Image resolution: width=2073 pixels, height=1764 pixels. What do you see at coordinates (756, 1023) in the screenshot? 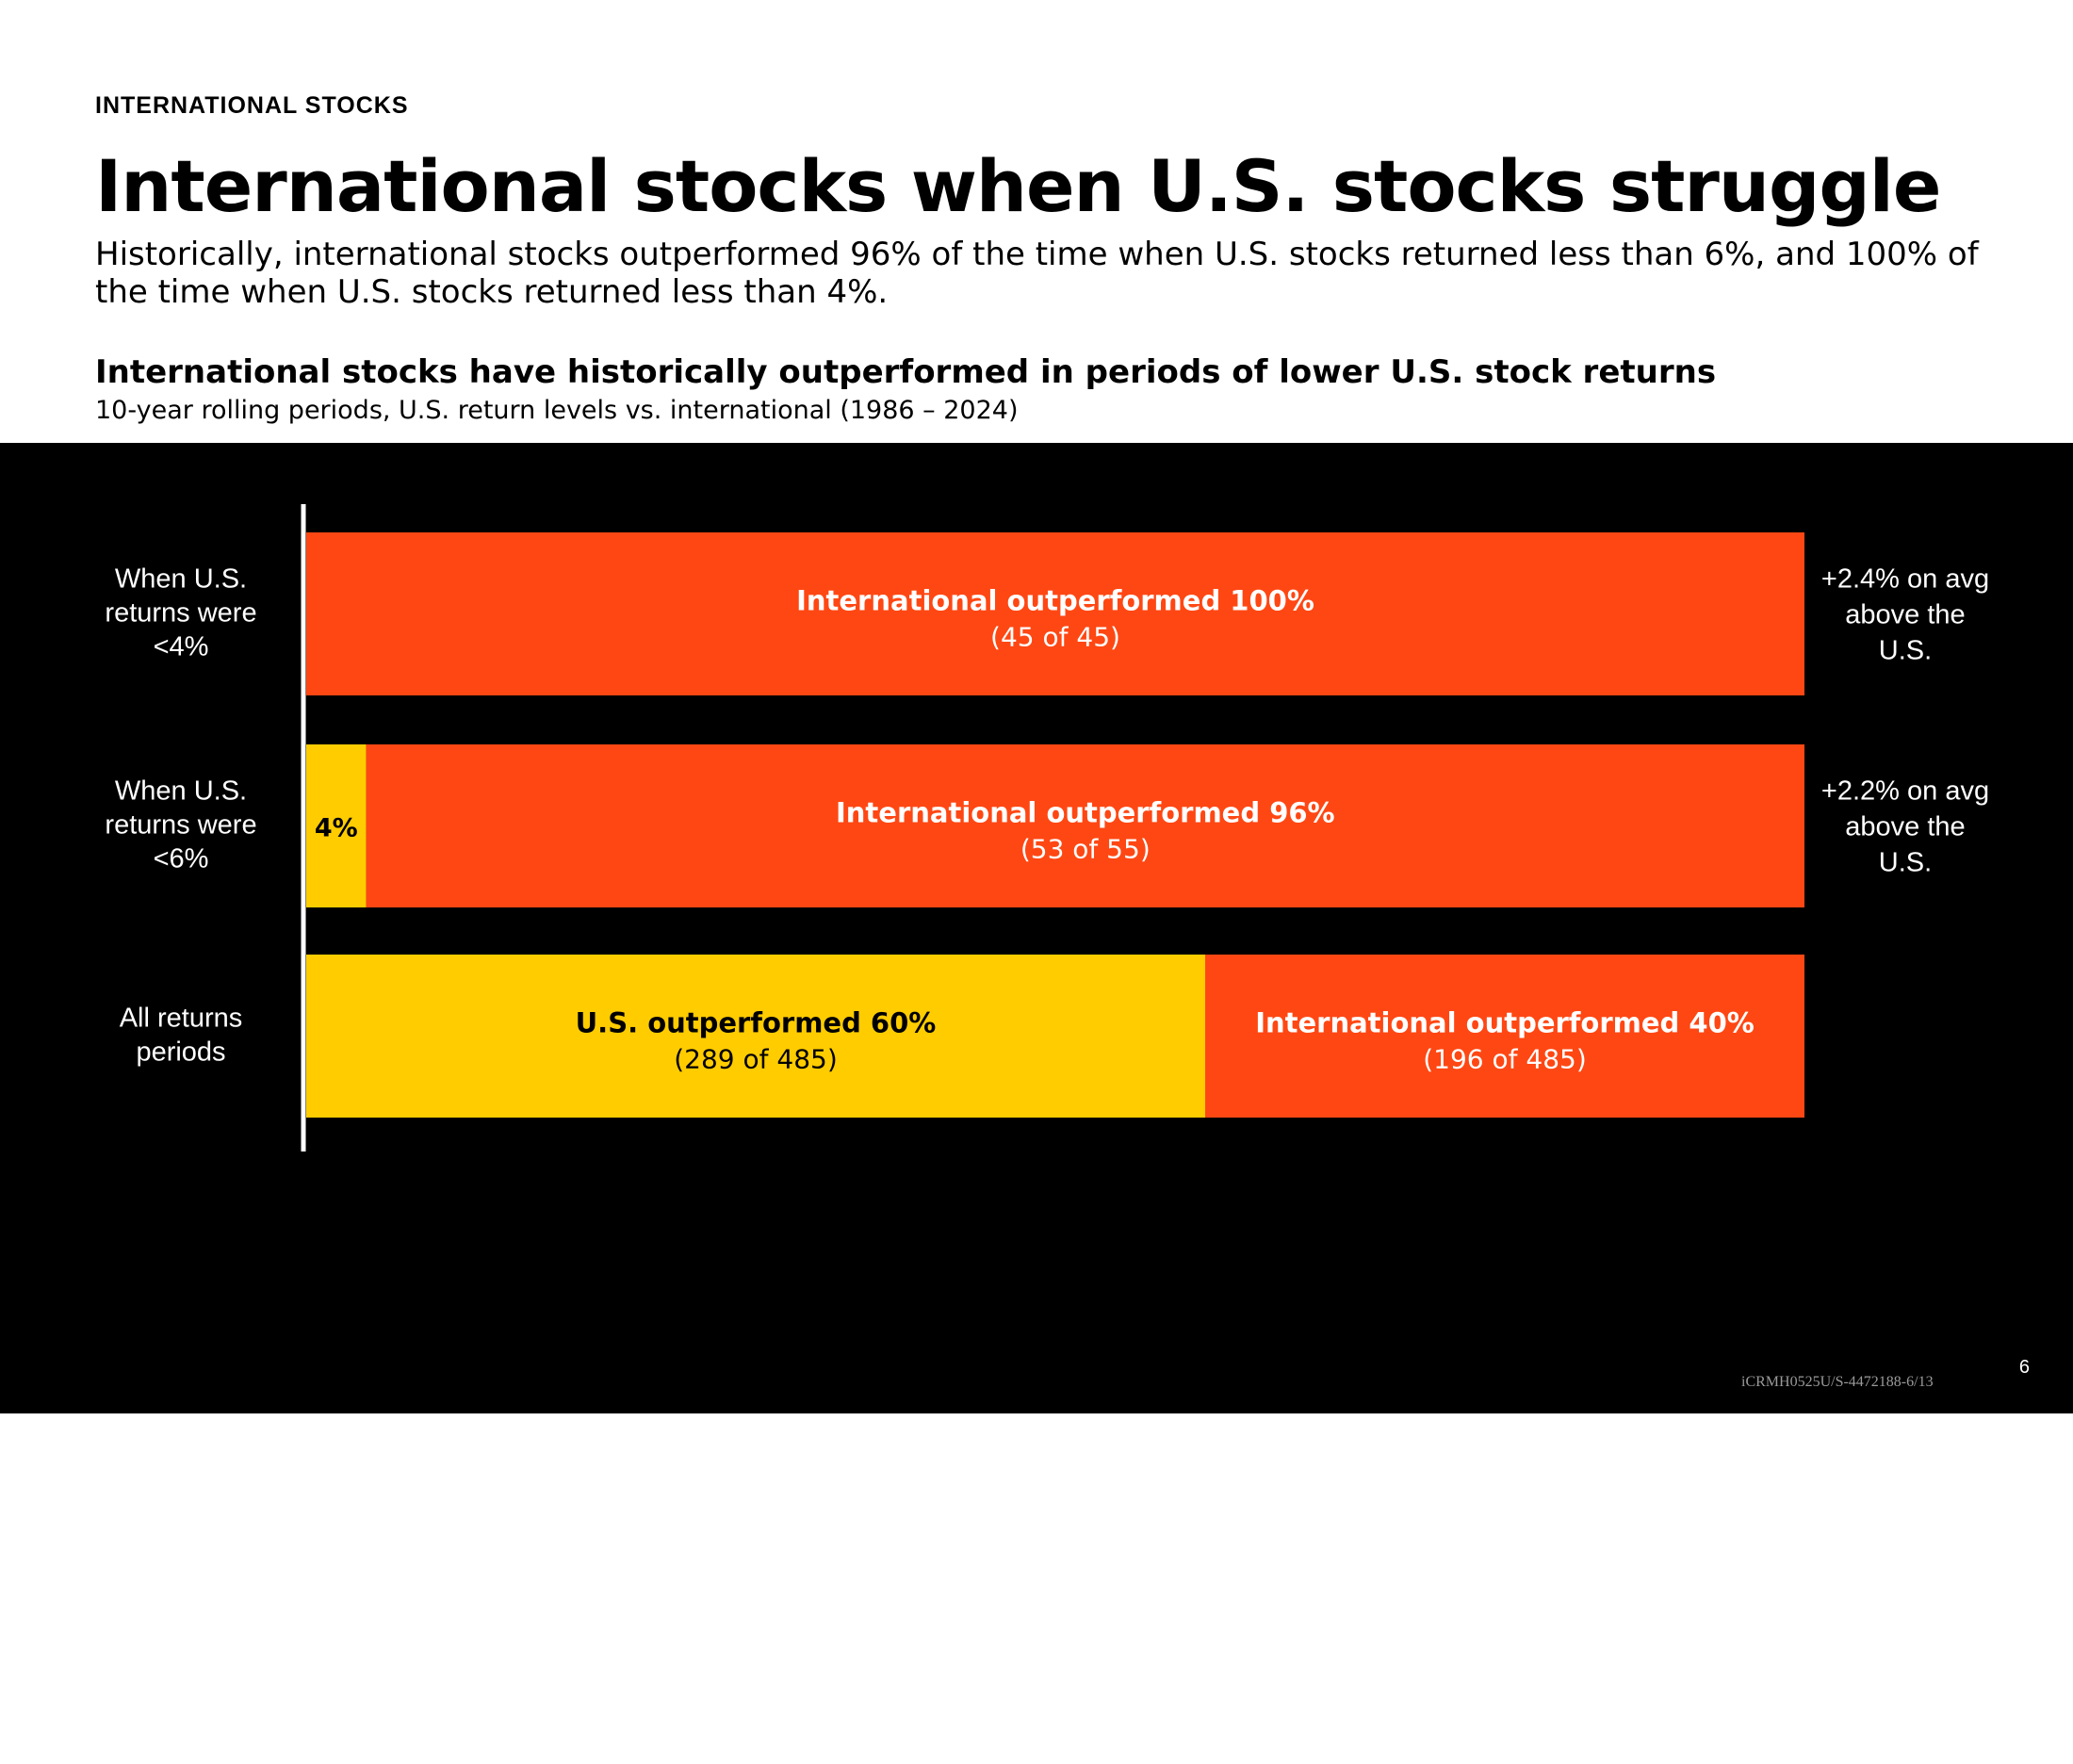
I see `bar-label: U.S. outperformed 60%` at bounding box center [756, 1023].